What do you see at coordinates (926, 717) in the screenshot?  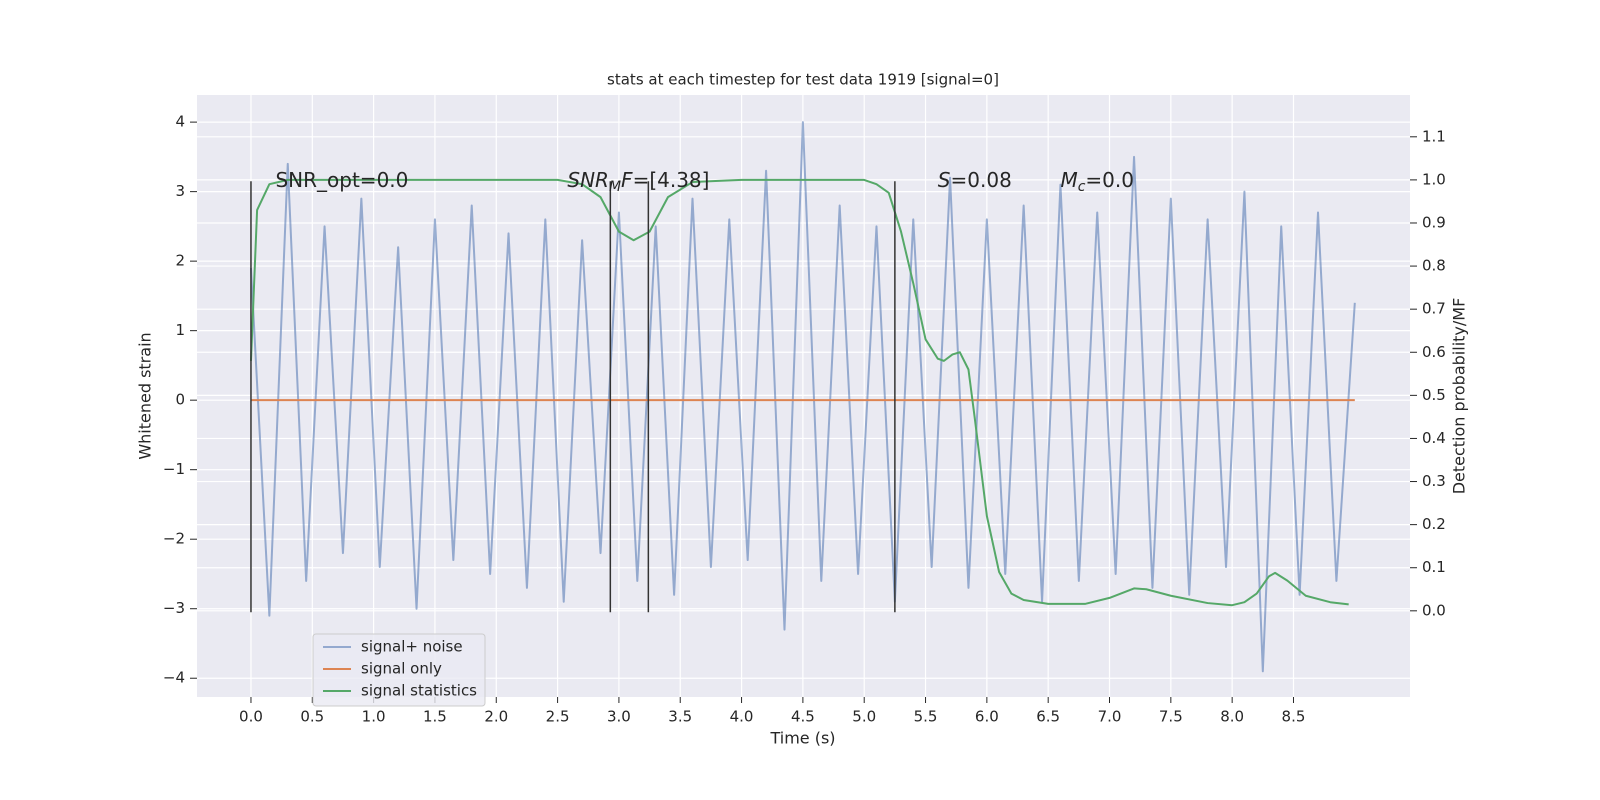 I see `x-tick-label: 5.5` at bounding box center [926, 717].